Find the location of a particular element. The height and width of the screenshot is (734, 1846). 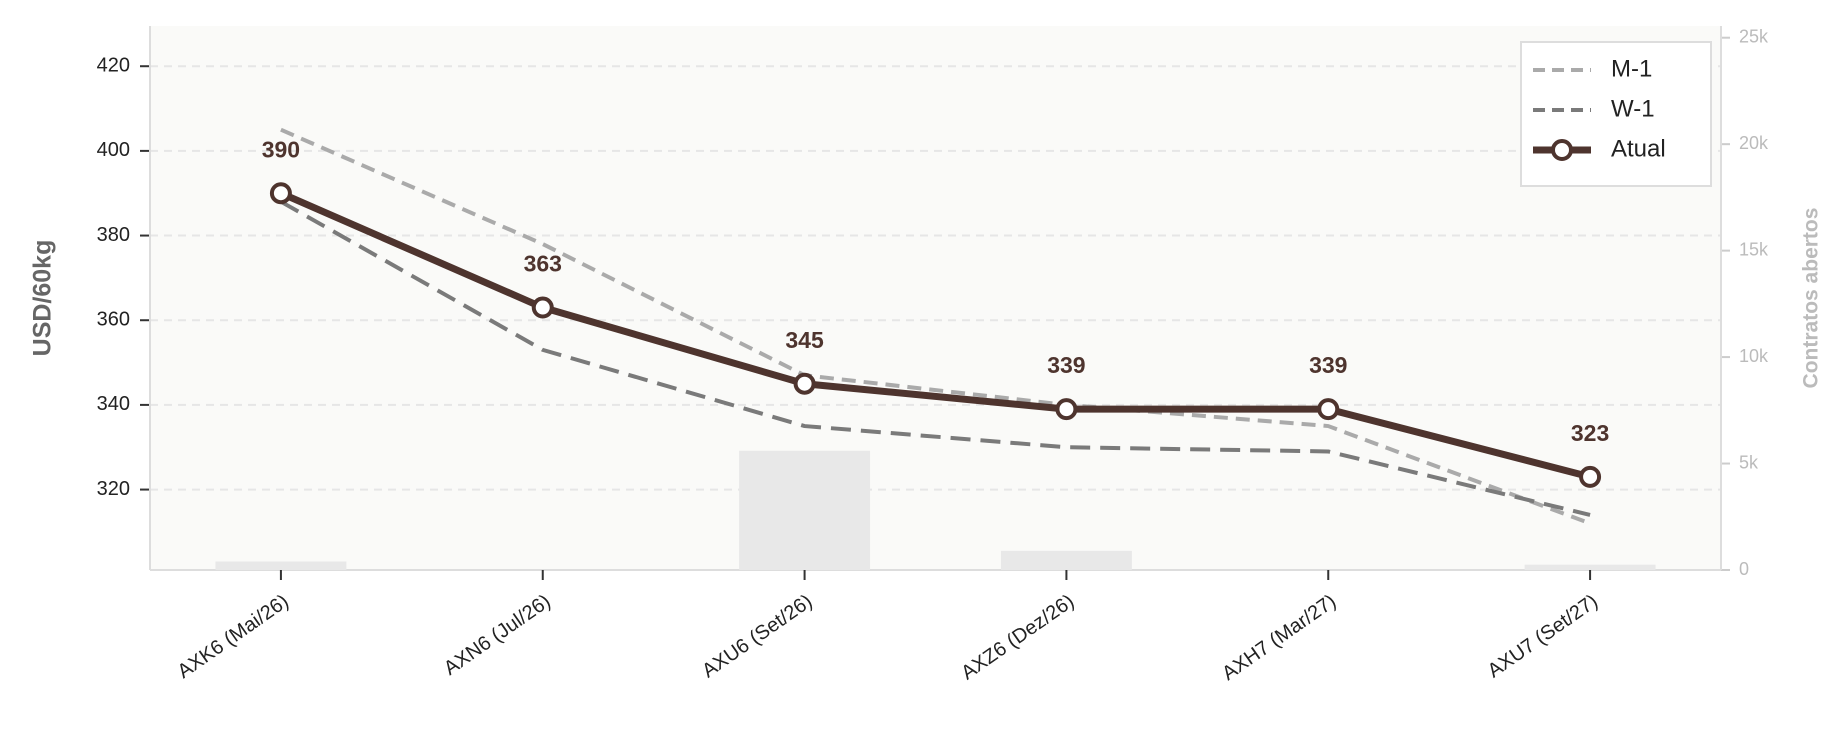

data-label: 323 is located at coordinates (1590, 433).